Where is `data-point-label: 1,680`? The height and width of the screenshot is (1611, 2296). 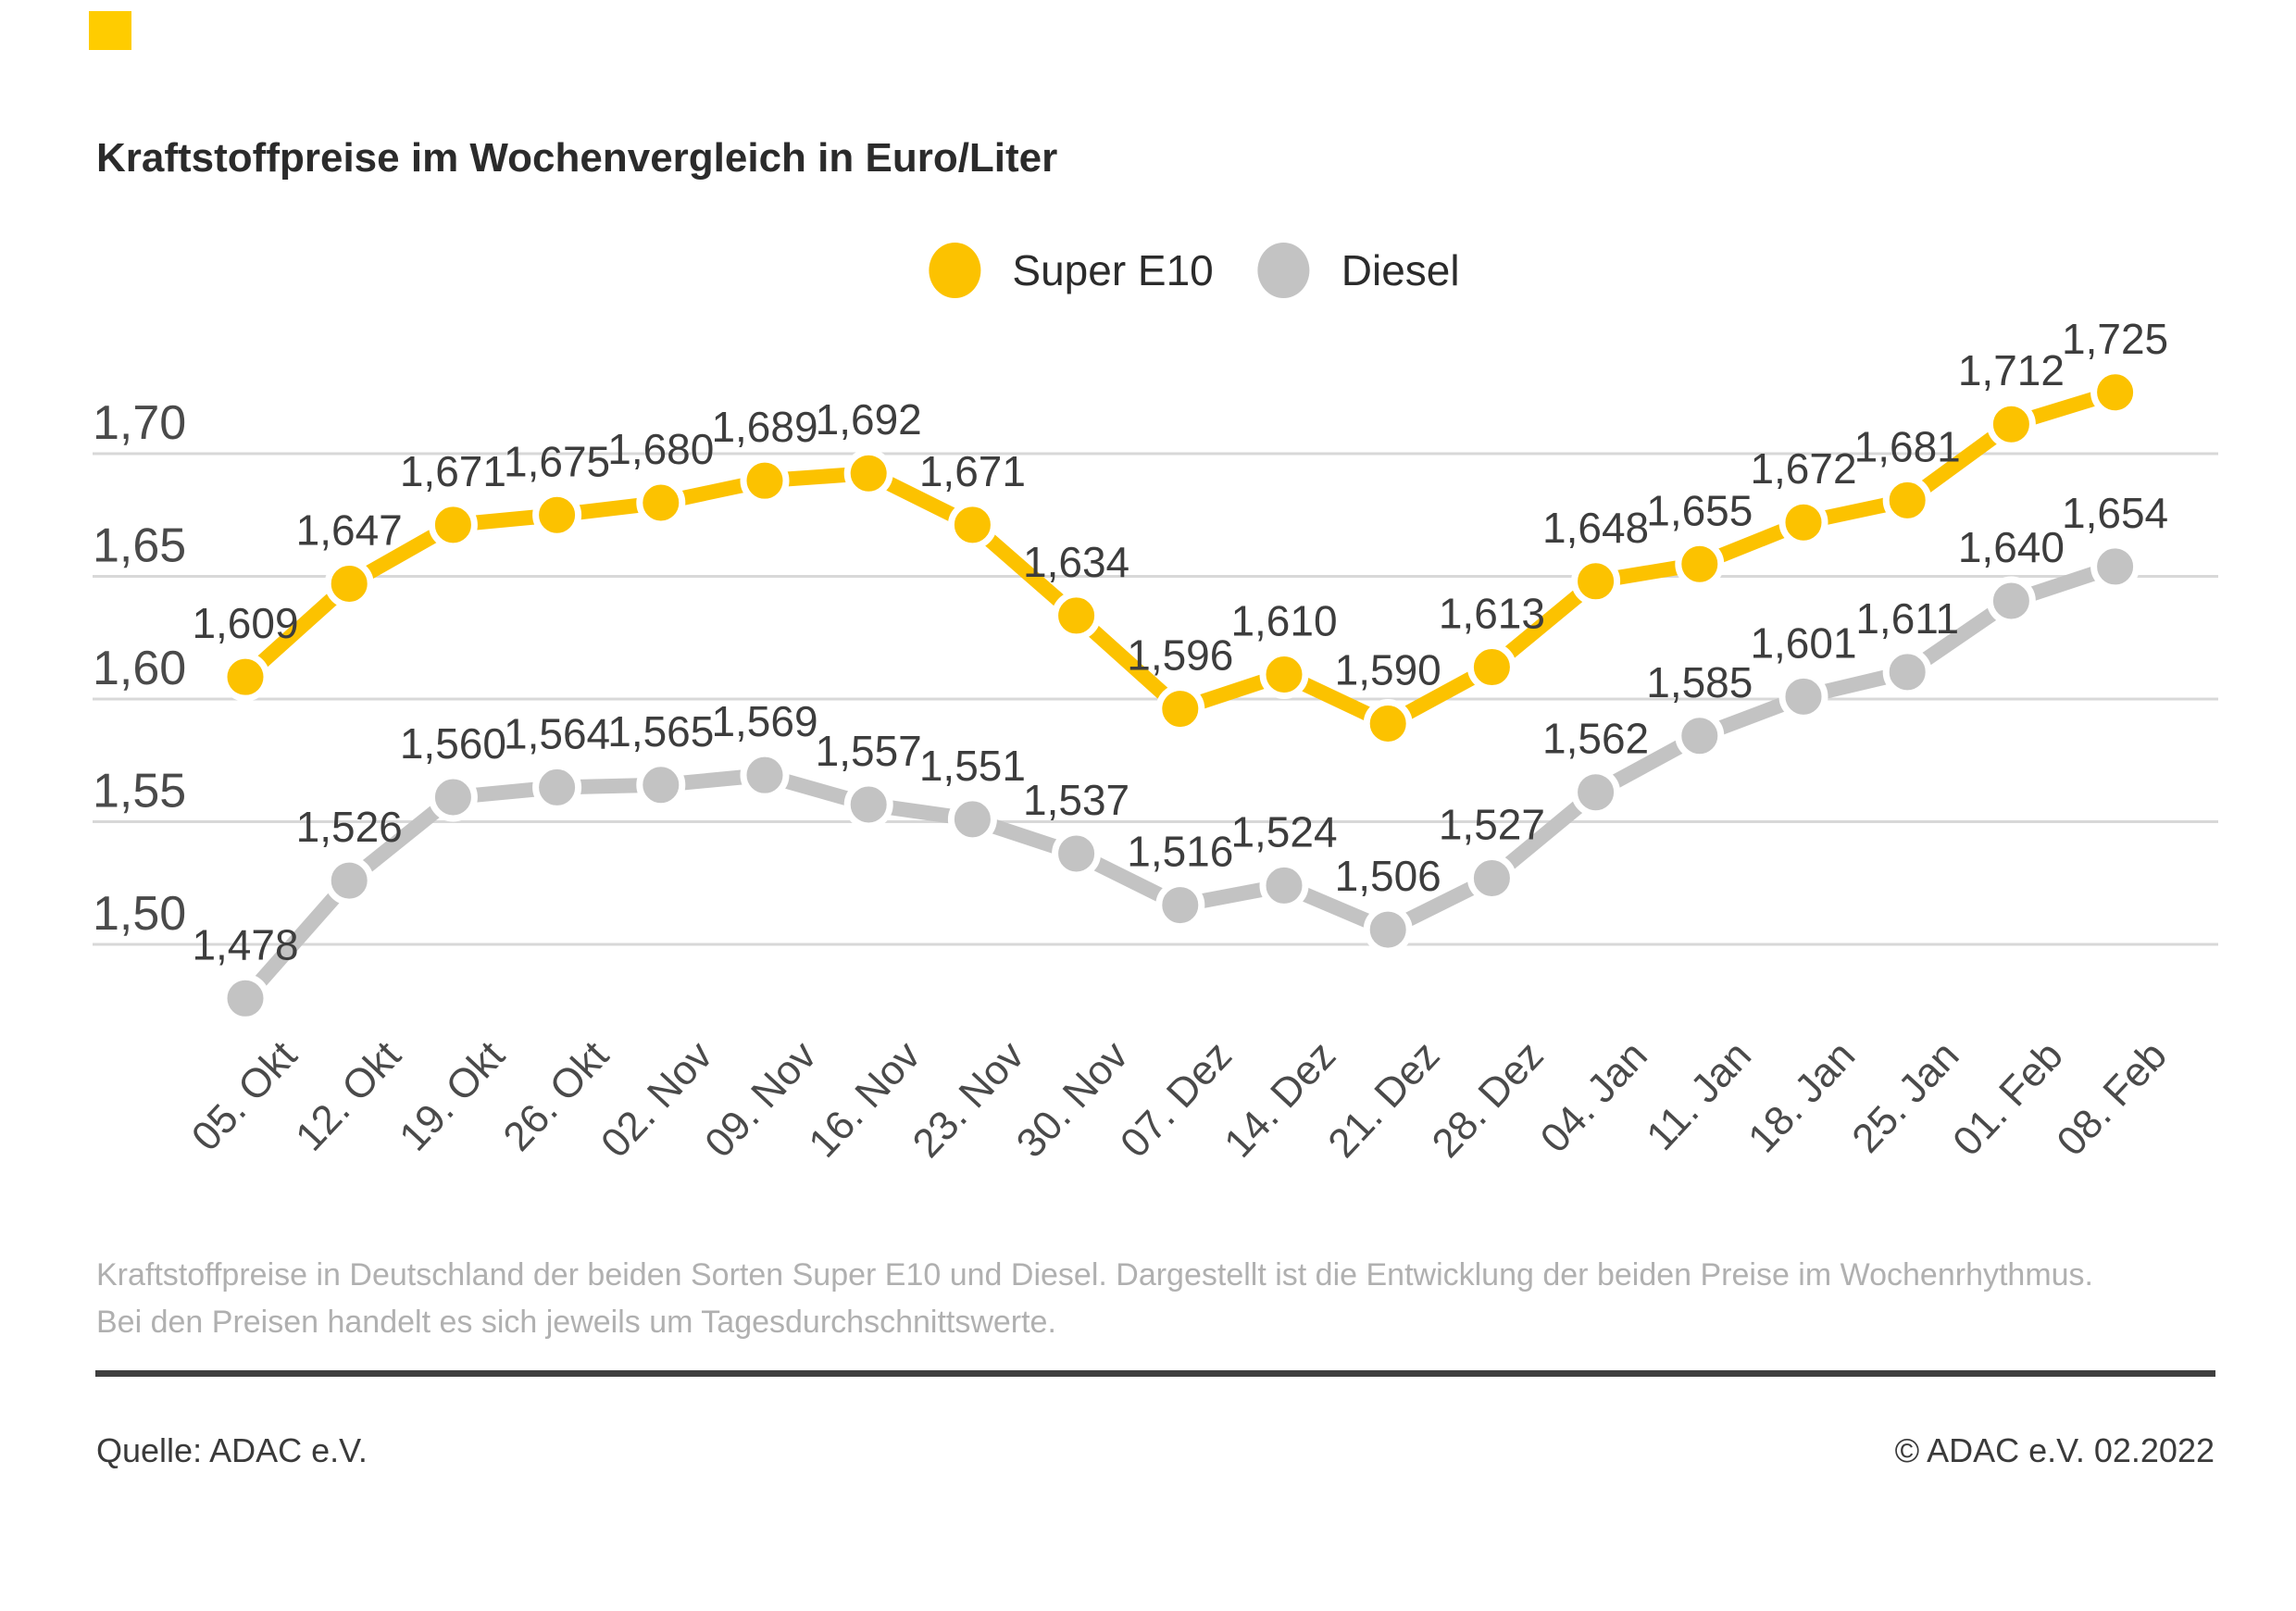
data-point-label: 1,680 is located at coordinates (660, 449).